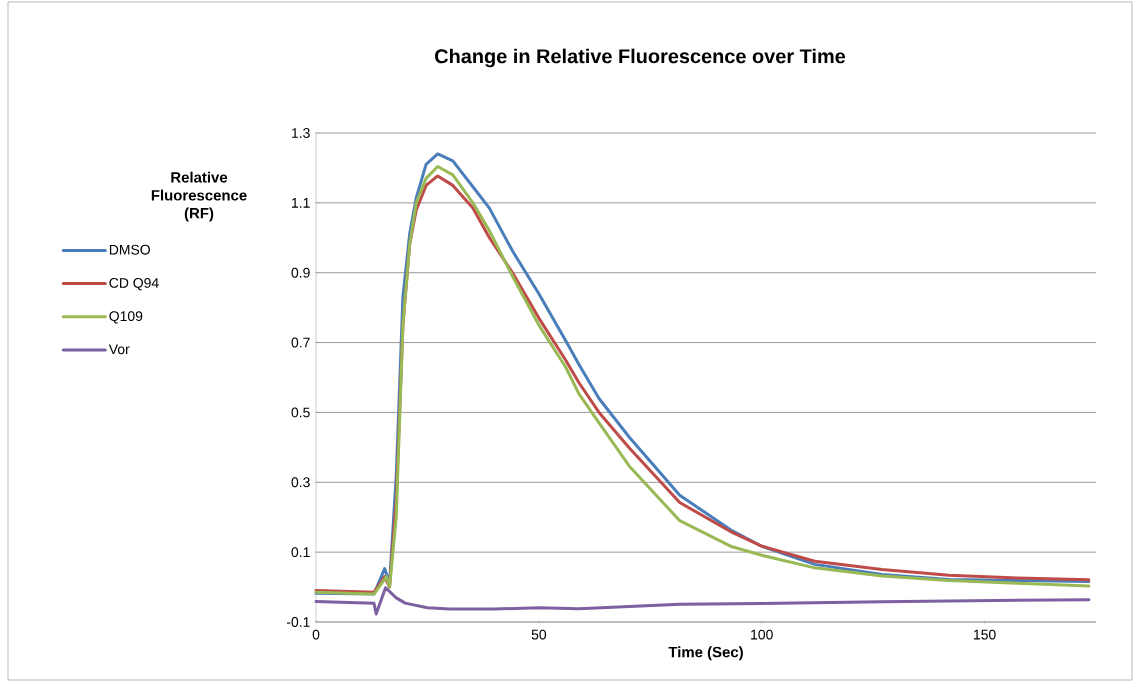 This screenshot has height=682, width=1134. What do you see at coordinates (119, 349) in the screenshot?
I see `legend-label: Vor` at bounding box center [119, 349].